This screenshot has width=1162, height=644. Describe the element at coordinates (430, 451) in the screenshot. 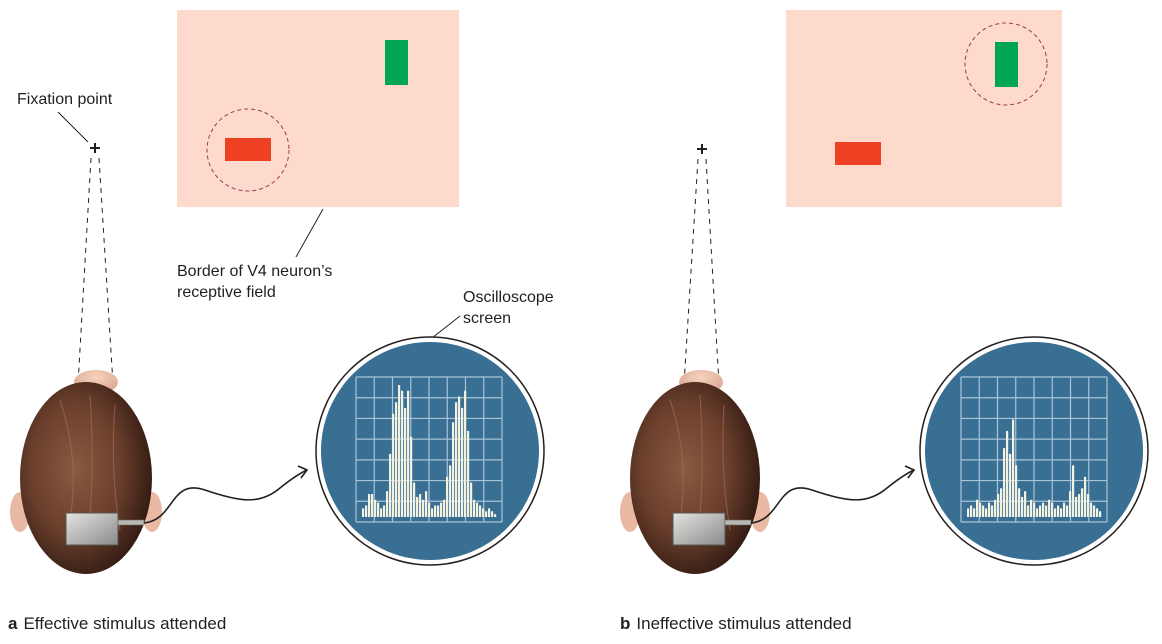

I see `oscilloscope-screen-a` at that location.